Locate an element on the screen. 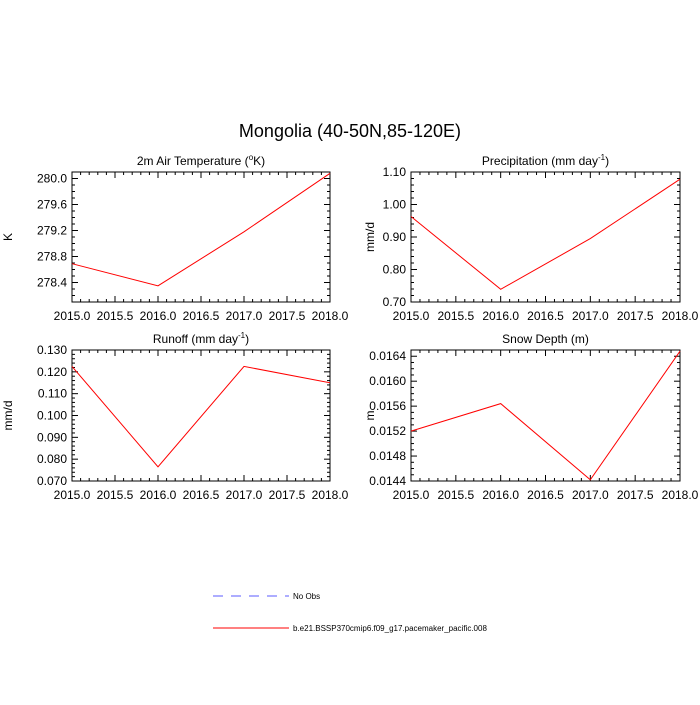 The width and height of the screenshot is (700, 705). panel-title: Snow Depth (m) is located at coordinates (545, 339).